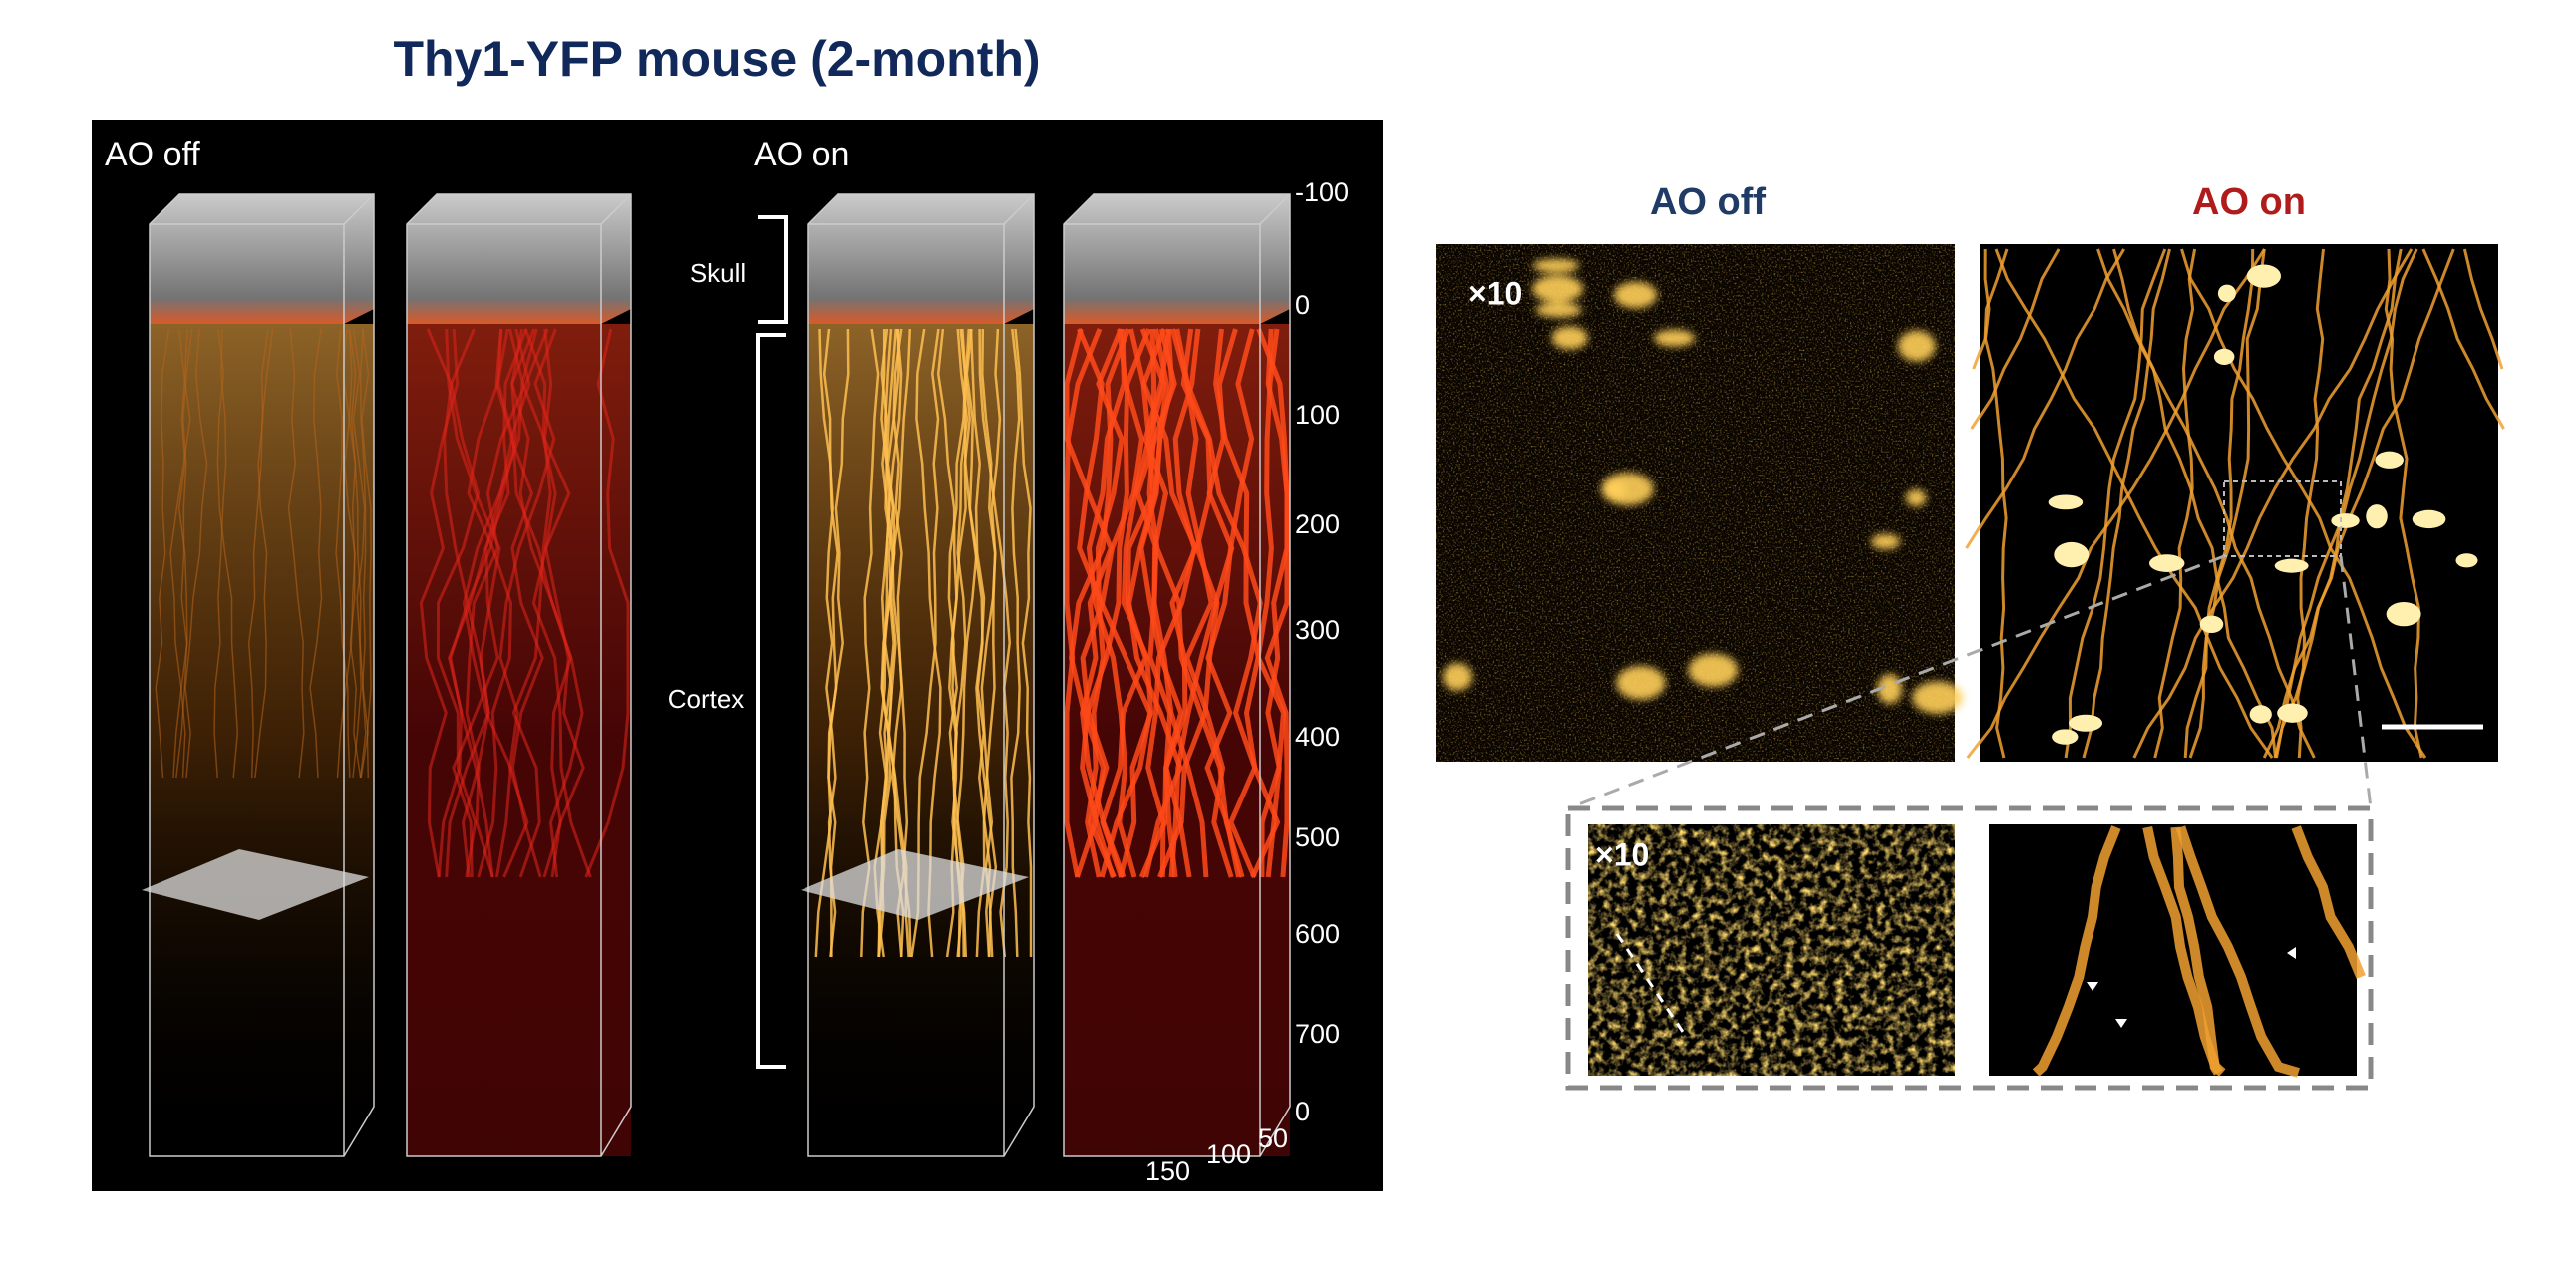 Image resolution: width=2576 pixels, height=1275 pixels. Describe the element at coordinates (2249, 202) in the screenshot. I see `column-header: AO on` at that location.